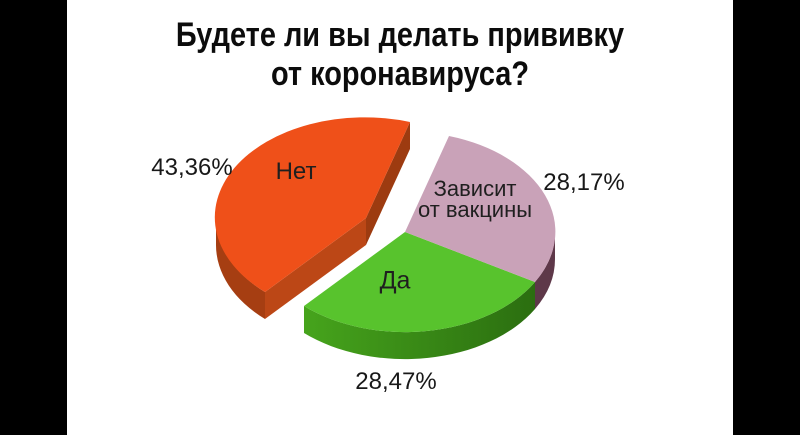  I want to click on slice-label-no: Нет, so click(296, 171).